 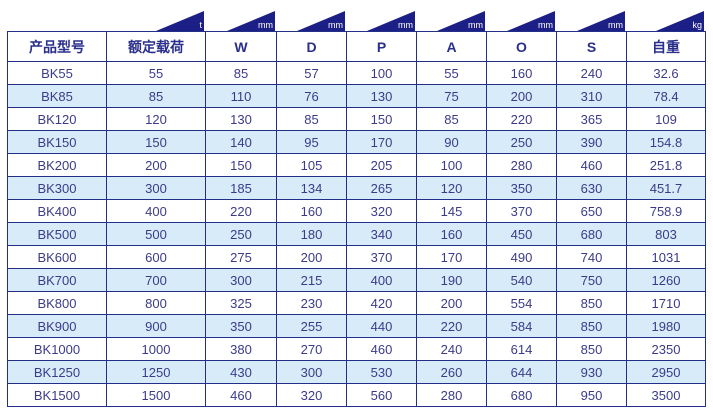 I want to click on unit-tab, so click(x=56, y=21).